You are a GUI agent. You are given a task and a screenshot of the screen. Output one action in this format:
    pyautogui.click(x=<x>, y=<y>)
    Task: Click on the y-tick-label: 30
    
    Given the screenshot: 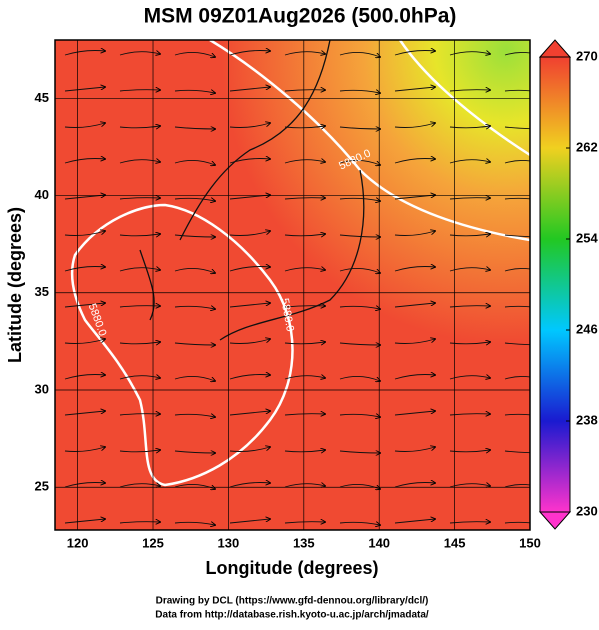 What is the action you would take?
    pyautogui.click(x=42, y=388)
    